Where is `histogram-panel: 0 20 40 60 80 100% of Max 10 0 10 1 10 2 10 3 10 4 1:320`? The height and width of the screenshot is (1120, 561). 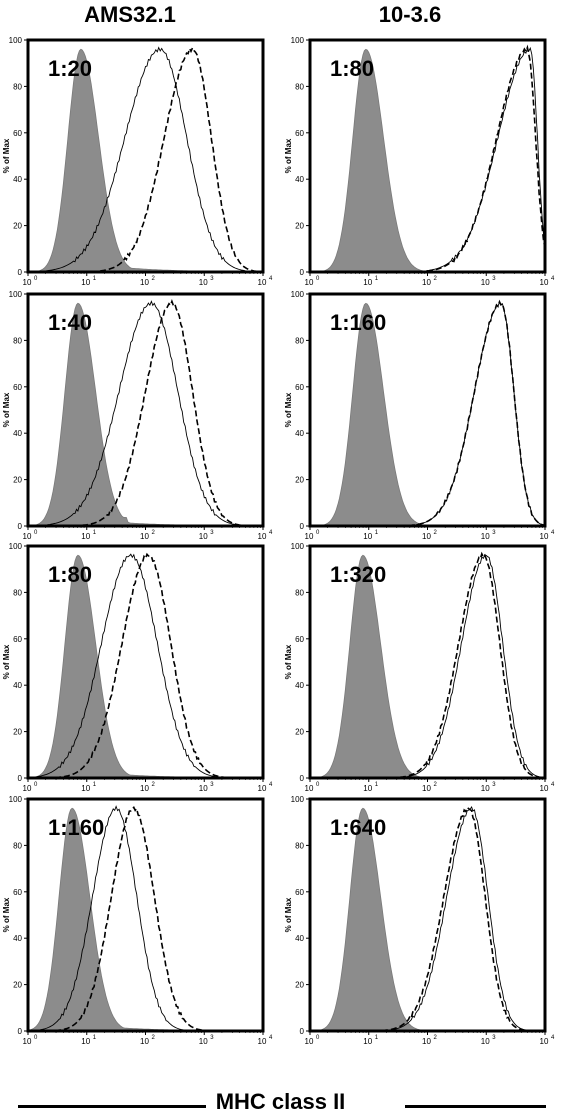
histogram-panel: 0 20 40 60 80 100% of Max 10 0 10 1 10 2 10 3 10 4 1:320 is located at coordinates (421, 668).